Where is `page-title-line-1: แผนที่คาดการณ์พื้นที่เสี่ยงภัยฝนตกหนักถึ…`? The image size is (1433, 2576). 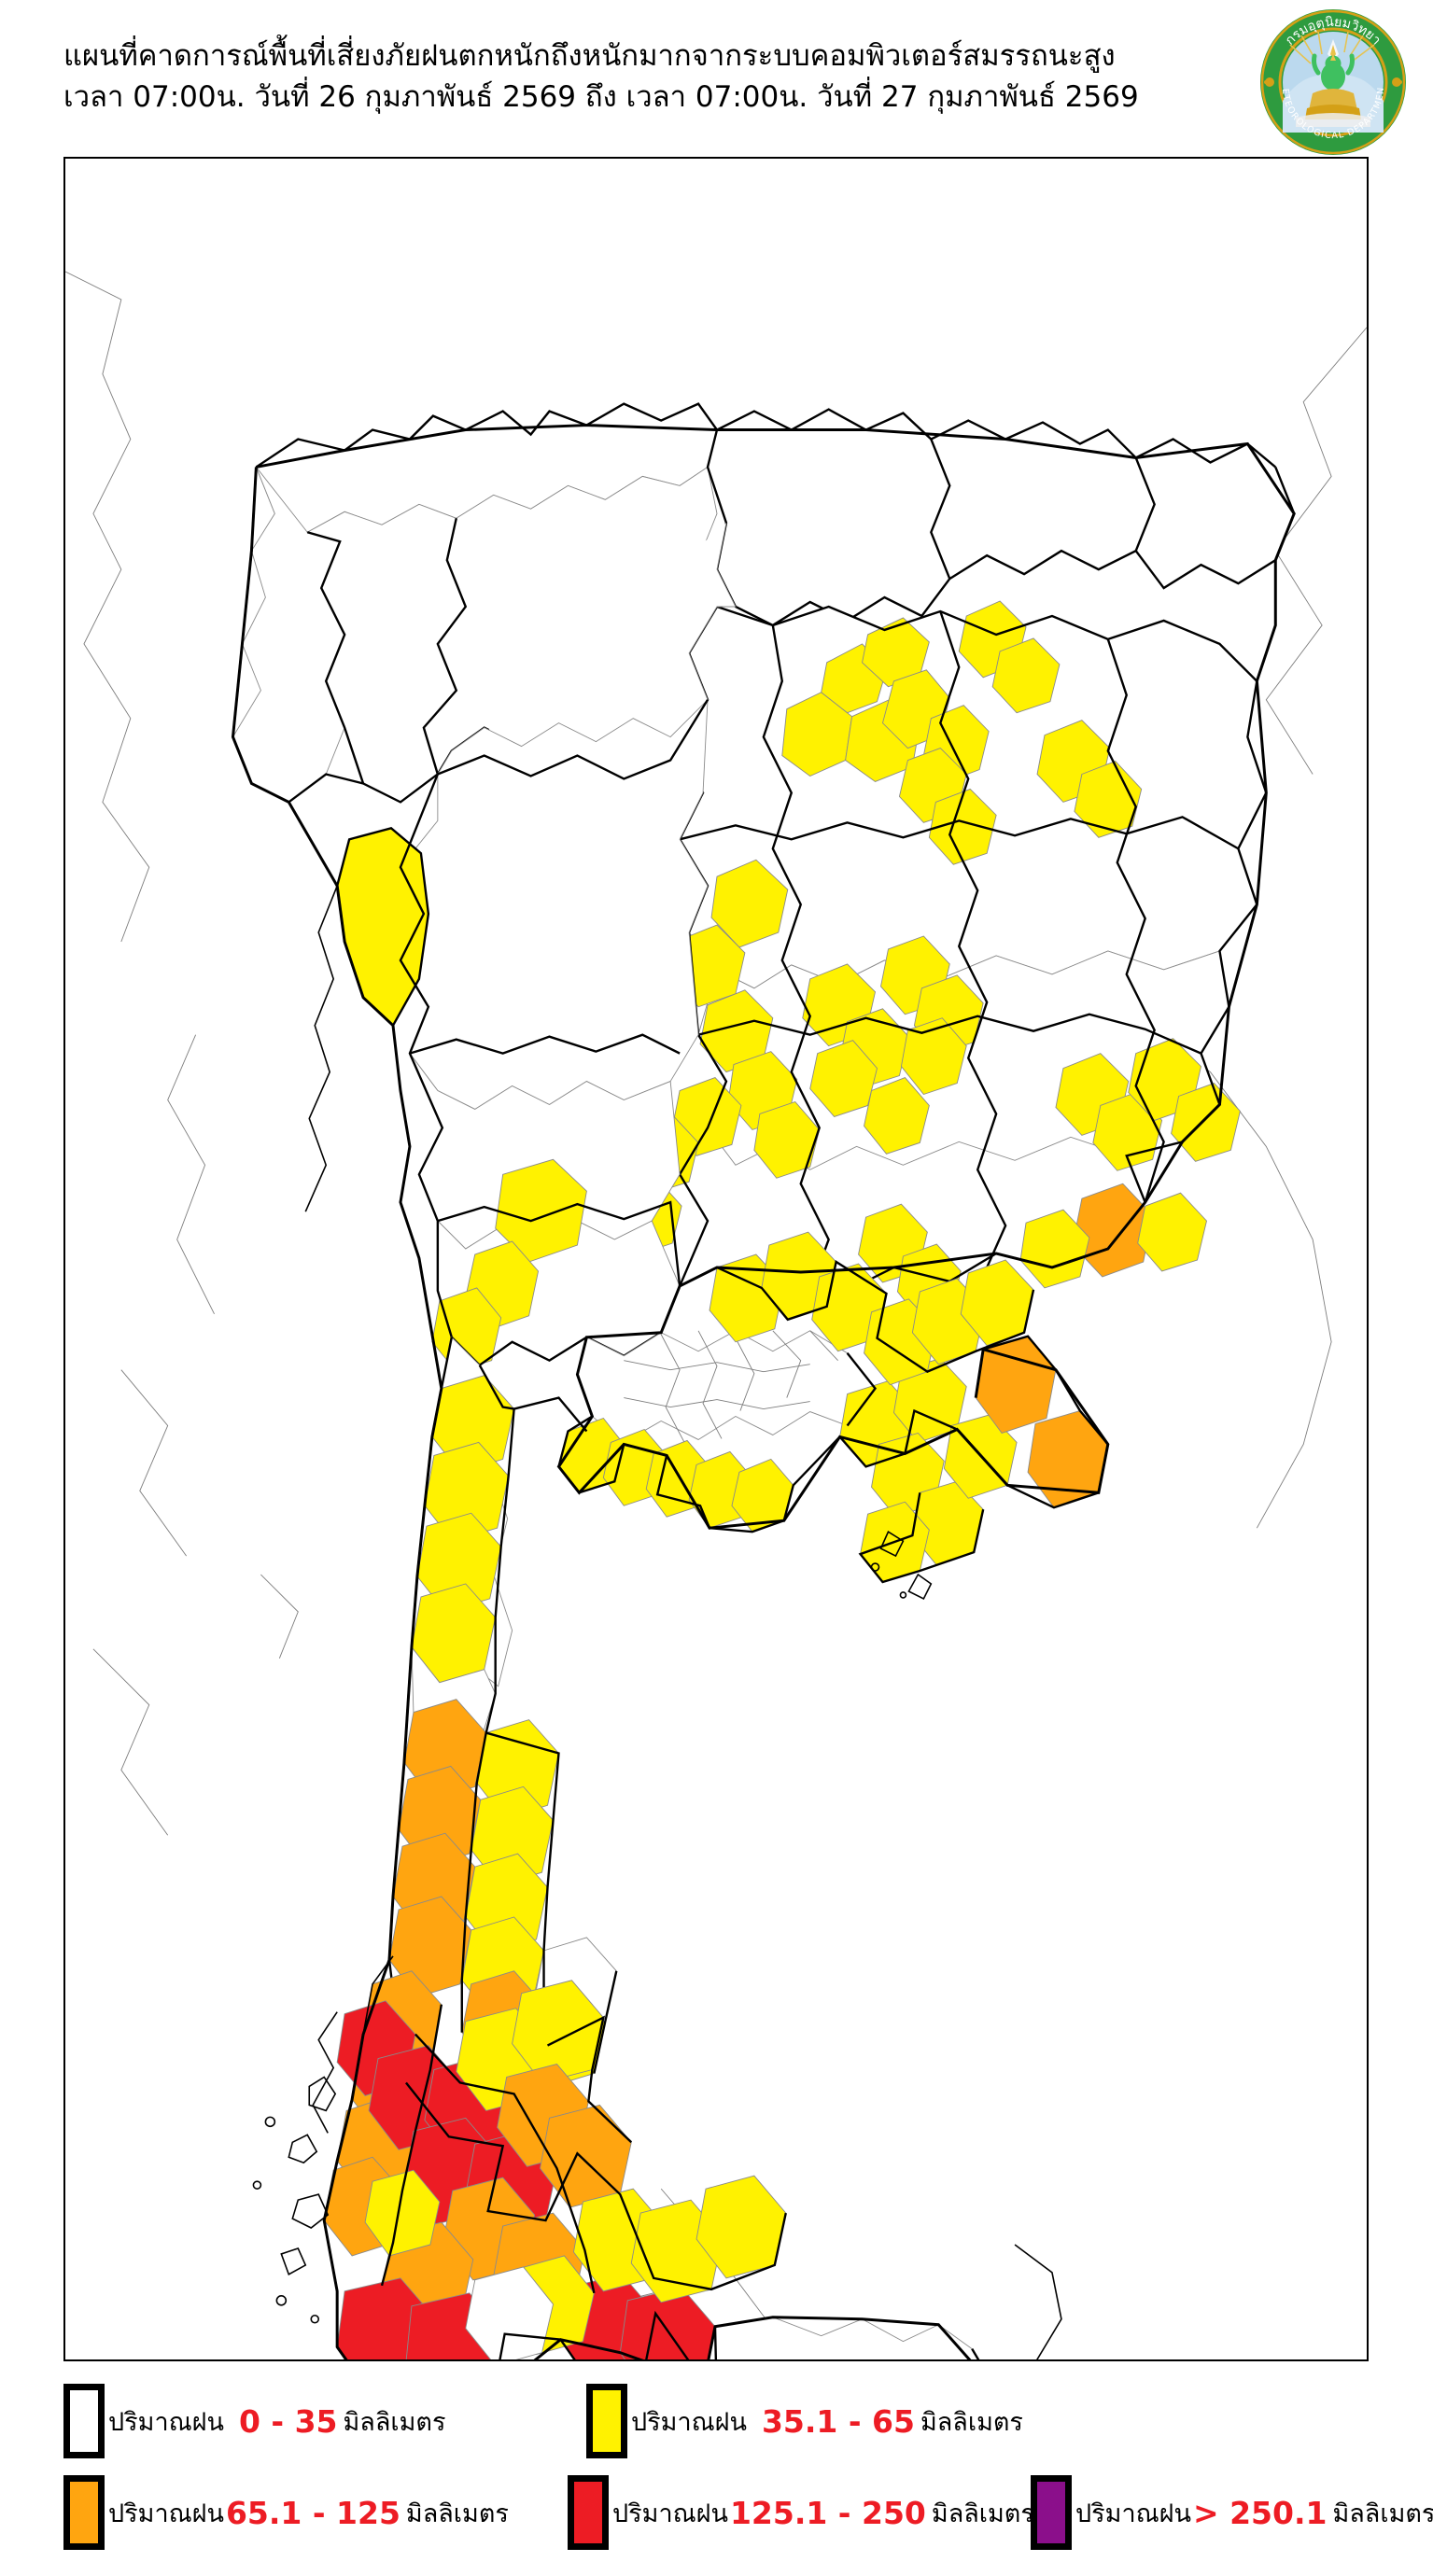
page-title-line-1: แผนที่คาดการณ์พื้นที่เสี่ยงภัยฝนตกหนักถึ… is located at coordinates (589, 56).